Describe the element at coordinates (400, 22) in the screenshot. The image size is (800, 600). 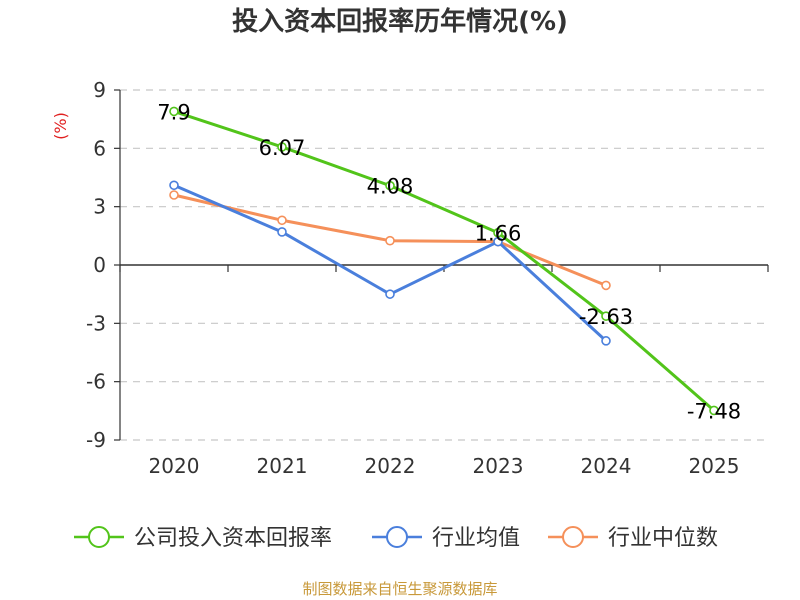
I see `chart-title: 投入资本回报率历年情况(%)` at that location.